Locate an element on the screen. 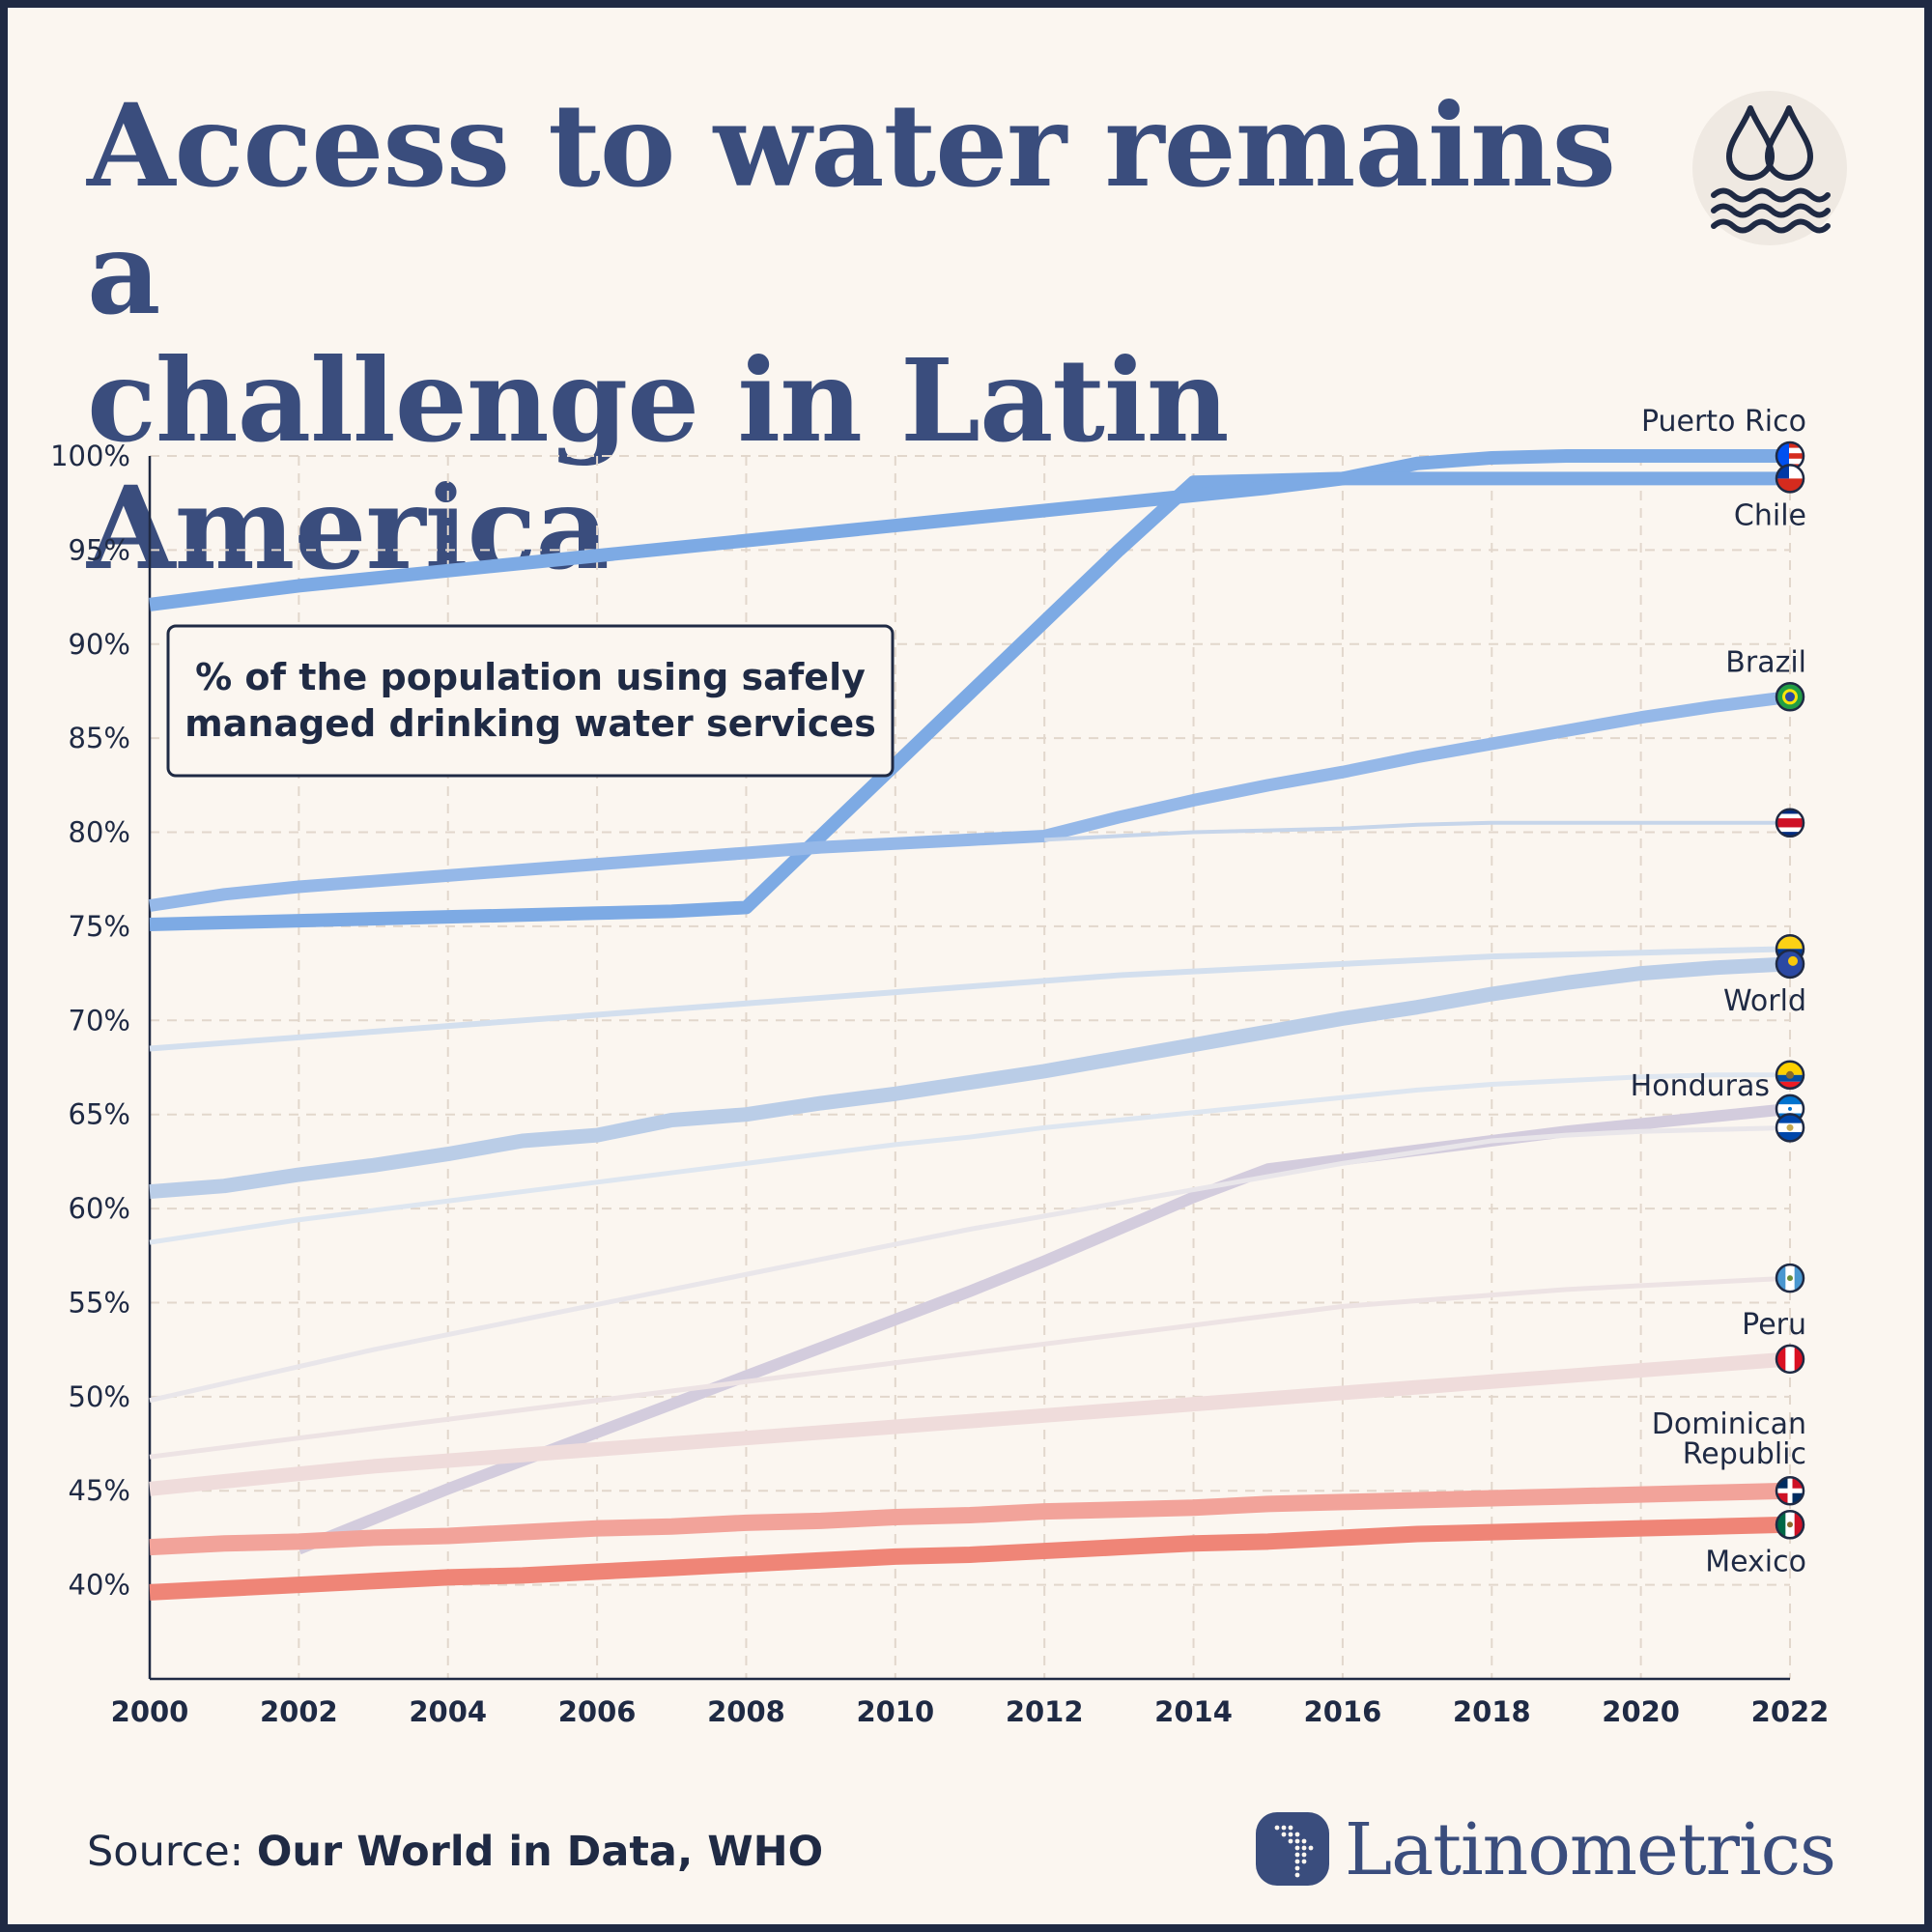 This screenshot has width=1932, height=1932. y-tick-label: 60% is located at coordinates (99, 1208).